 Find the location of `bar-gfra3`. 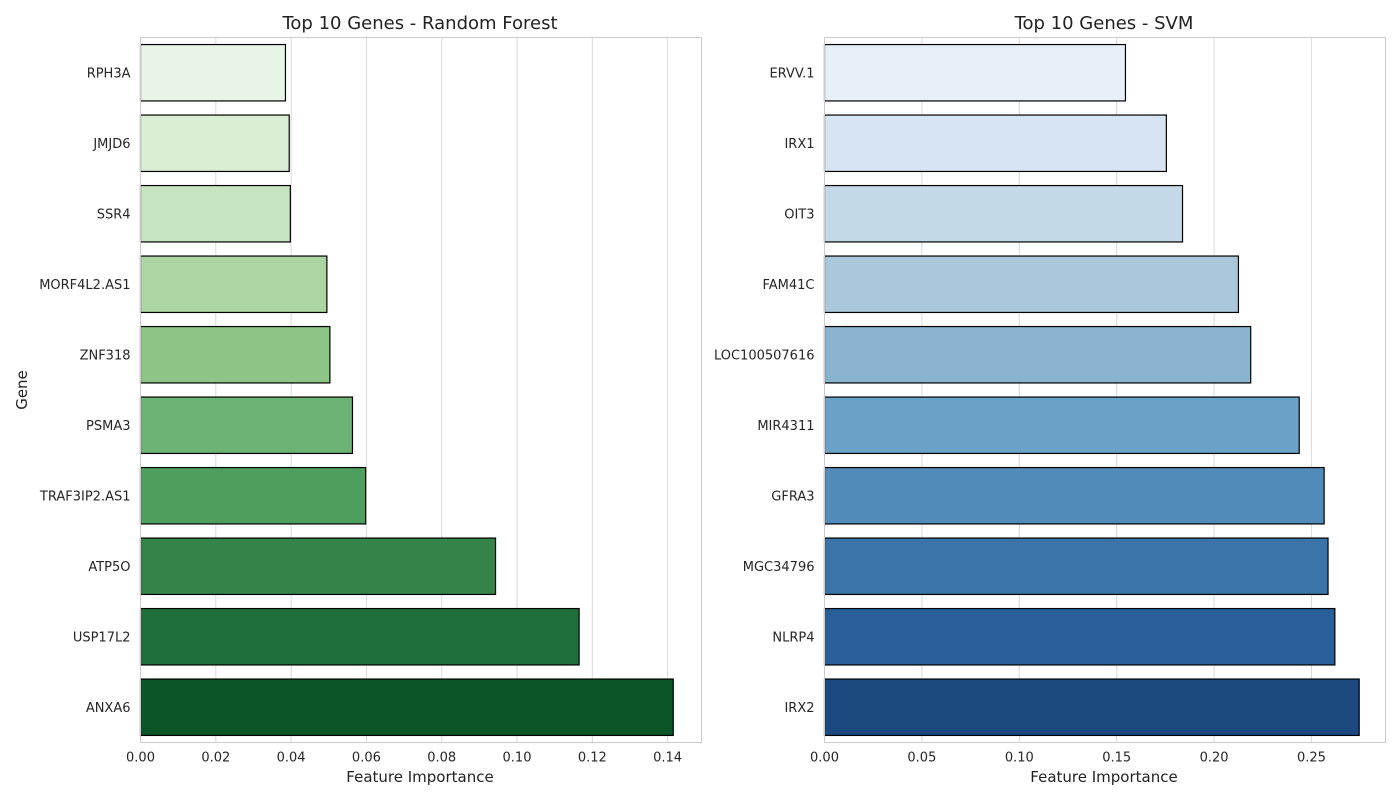

bar-gfra3 is located at coordinates (1074, 495).